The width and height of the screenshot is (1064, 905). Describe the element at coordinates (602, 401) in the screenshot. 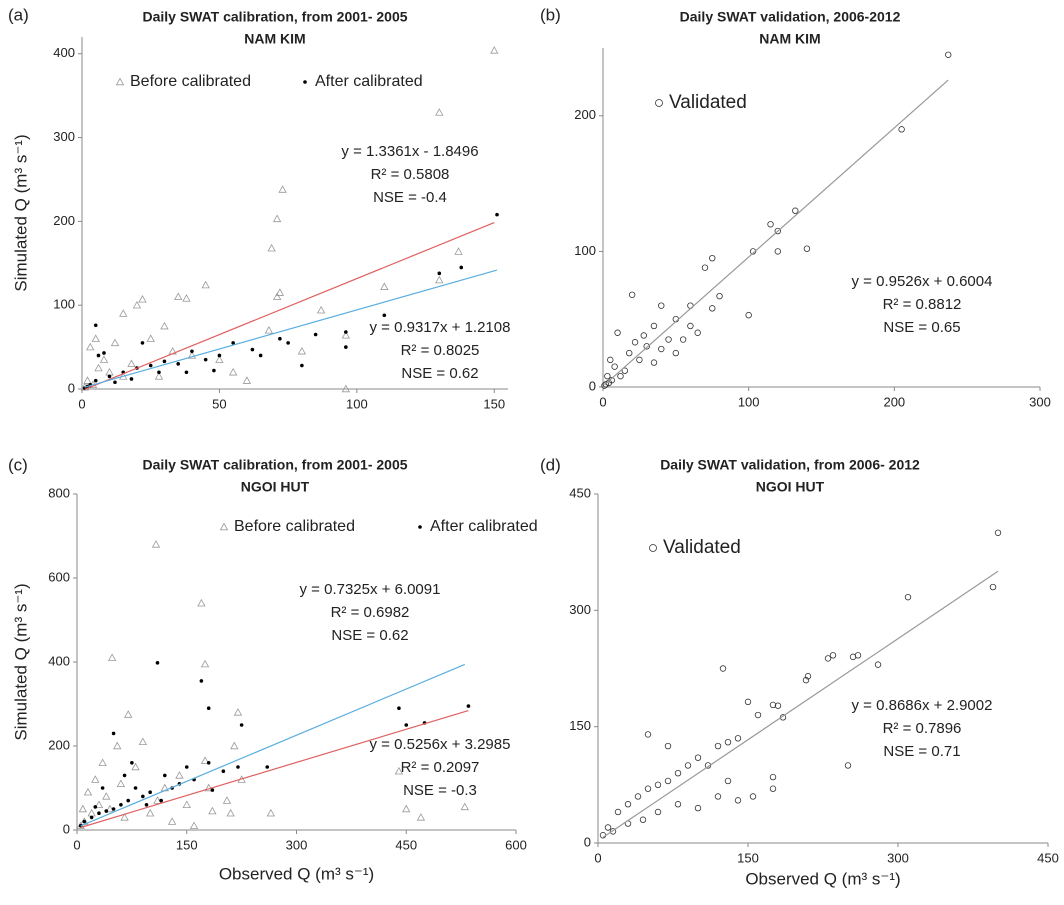

I see `x-tick-label: 0` at that location.